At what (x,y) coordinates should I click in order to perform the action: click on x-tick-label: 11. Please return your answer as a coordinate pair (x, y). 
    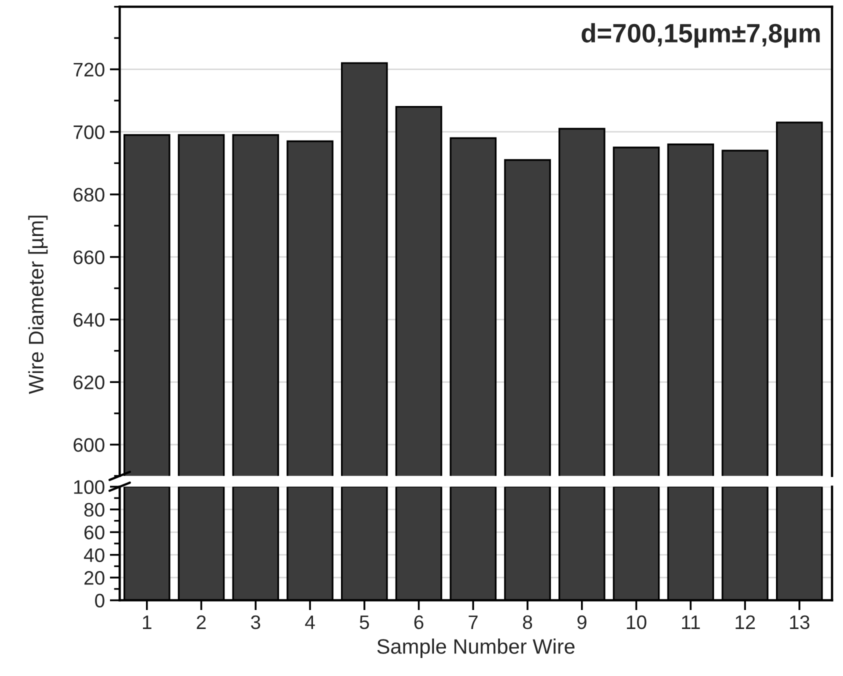
    Looking at the image, I should click on (691, 622).